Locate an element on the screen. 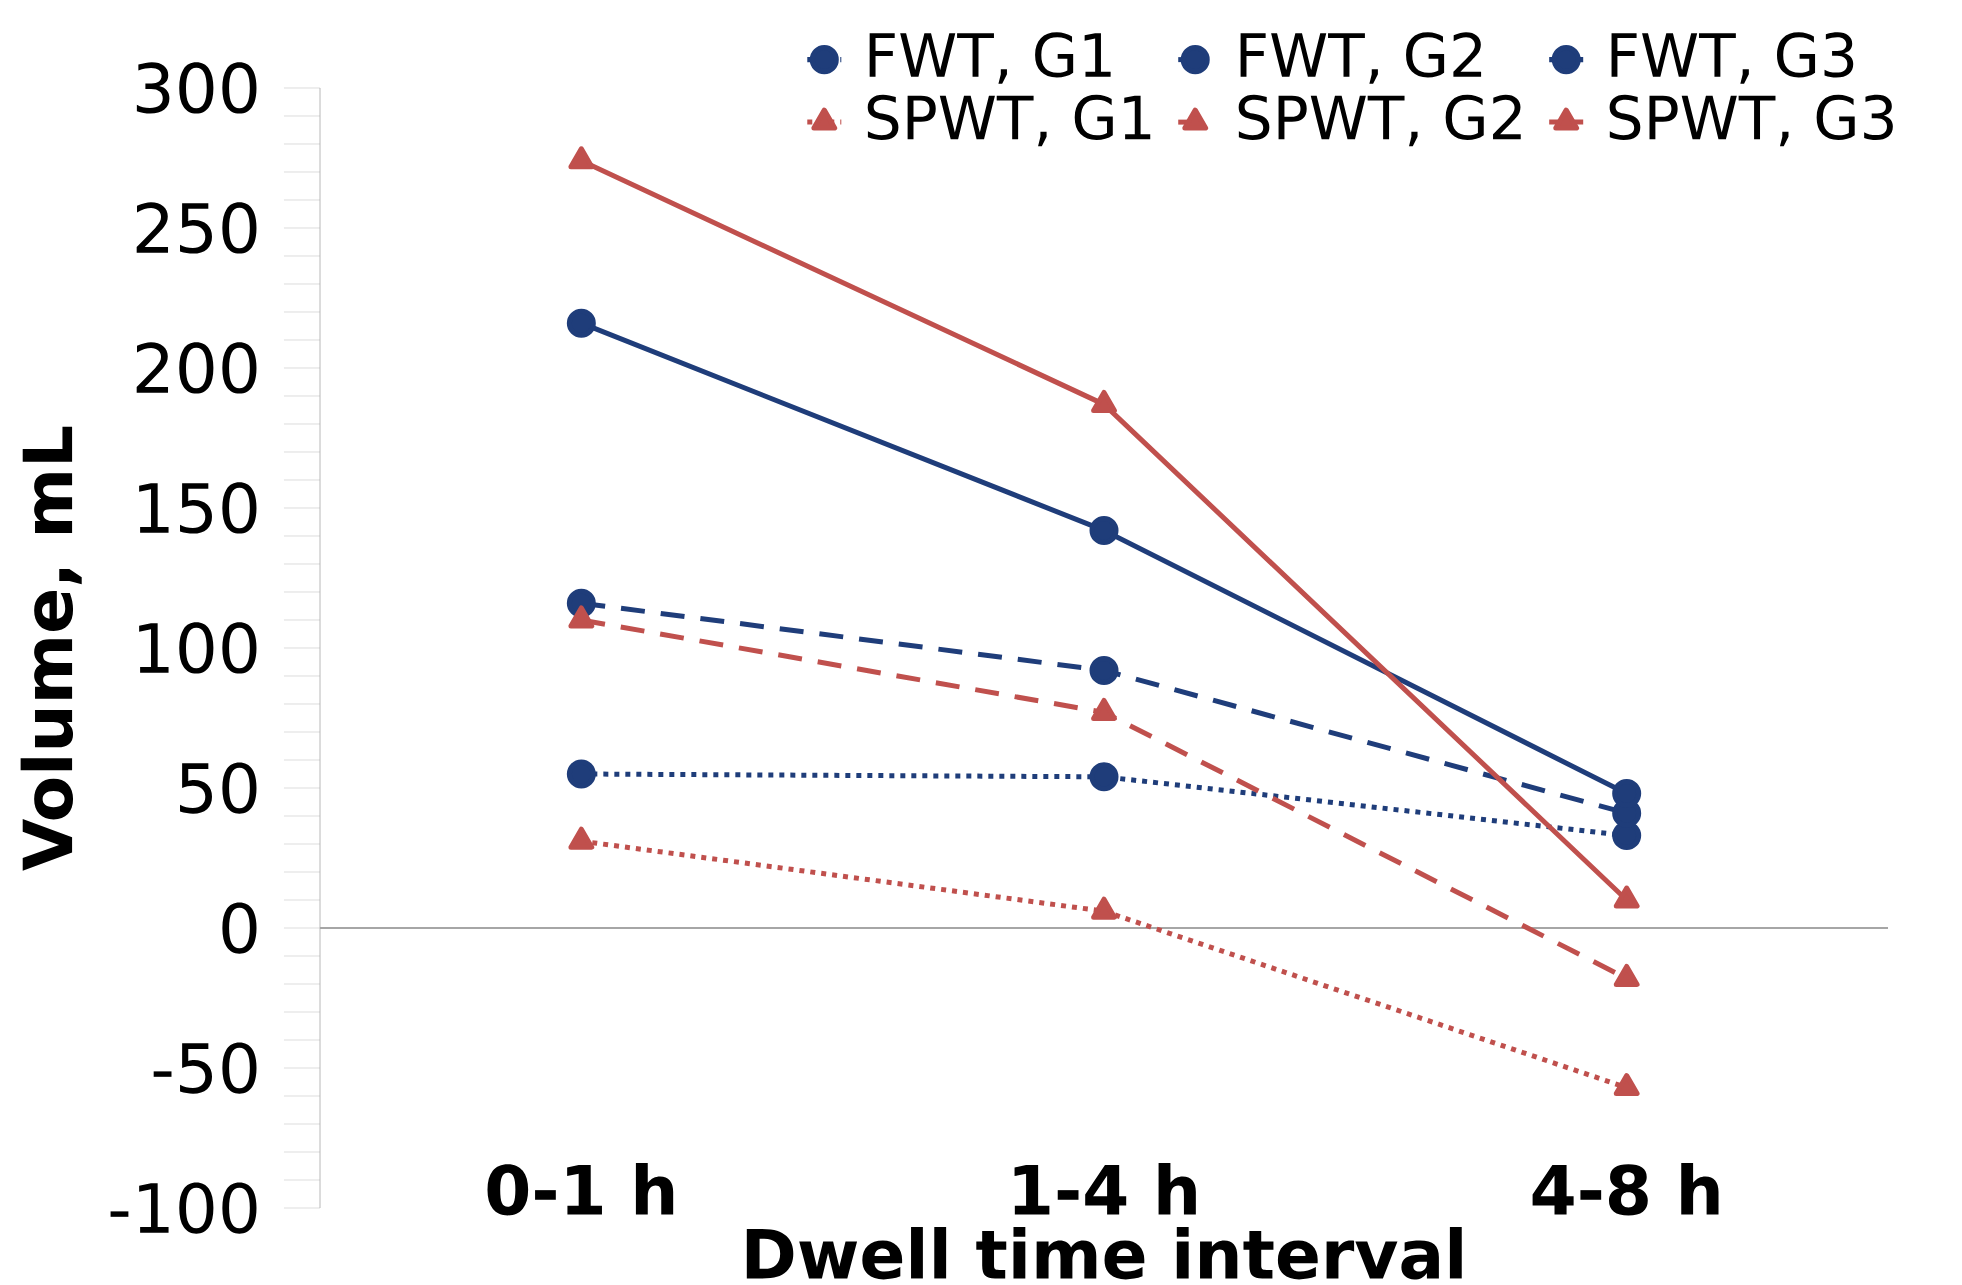 The height and width of the screenshot is (1285, 1962). x-axis-title: Dwell time interval is located at coordinates (1104, 1253).